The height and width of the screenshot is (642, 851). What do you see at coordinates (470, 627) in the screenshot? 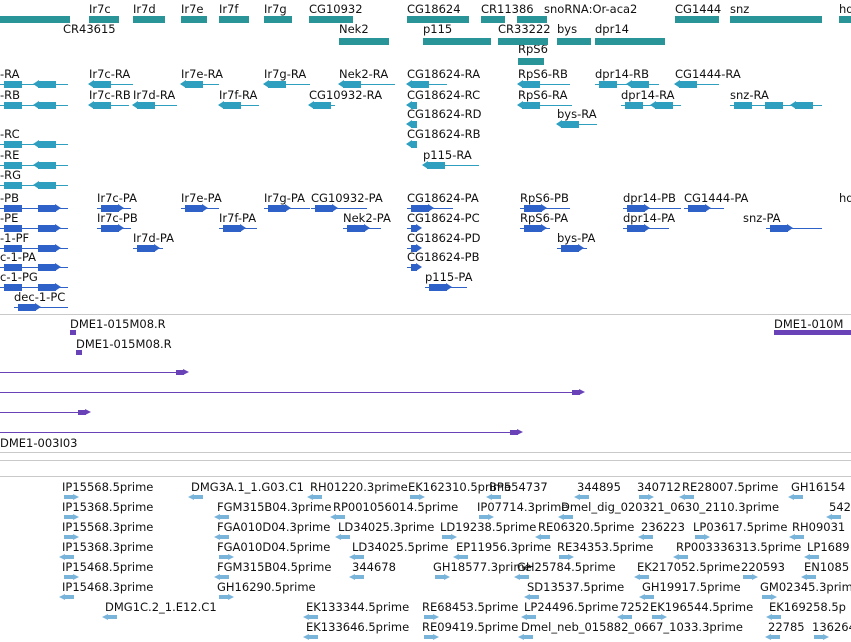
I see `ests-label: RE09419.5prime` at bounding box center [470, 627].